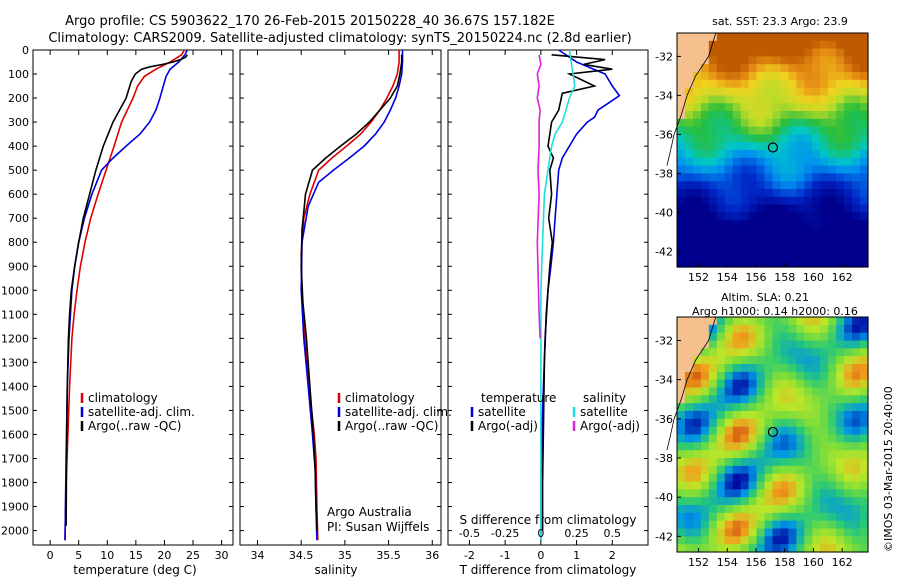  What do you see at coordinates (15, 290) in the screenshot?
I see `depth-tick-label: 1000` at bounding box center [15, 290].